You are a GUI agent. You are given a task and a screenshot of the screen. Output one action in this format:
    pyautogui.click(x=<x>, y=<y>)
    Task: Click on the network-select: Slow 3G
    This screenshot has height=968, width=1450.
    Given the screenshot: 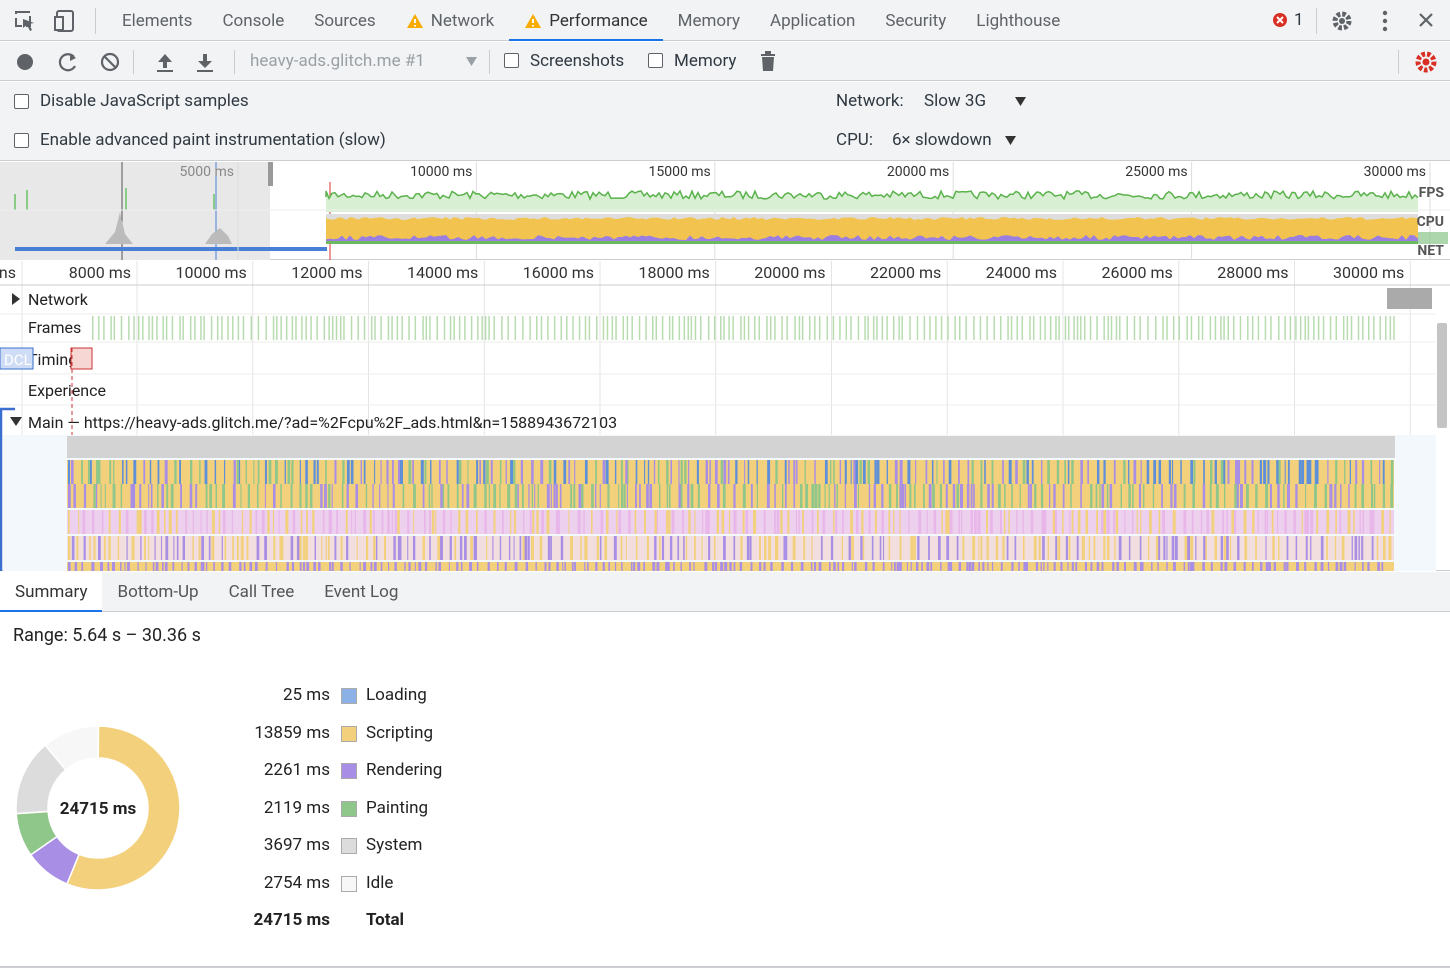 What is the action you would take?
    pyautogui.click(x=955, y=101)
    